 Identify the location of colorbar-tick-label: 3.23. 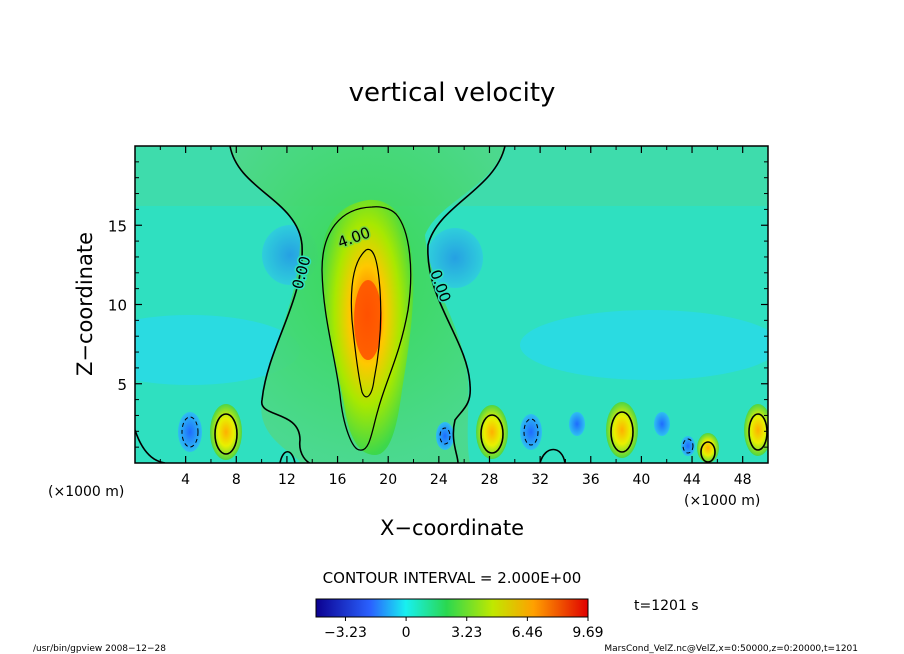
(466, 633).